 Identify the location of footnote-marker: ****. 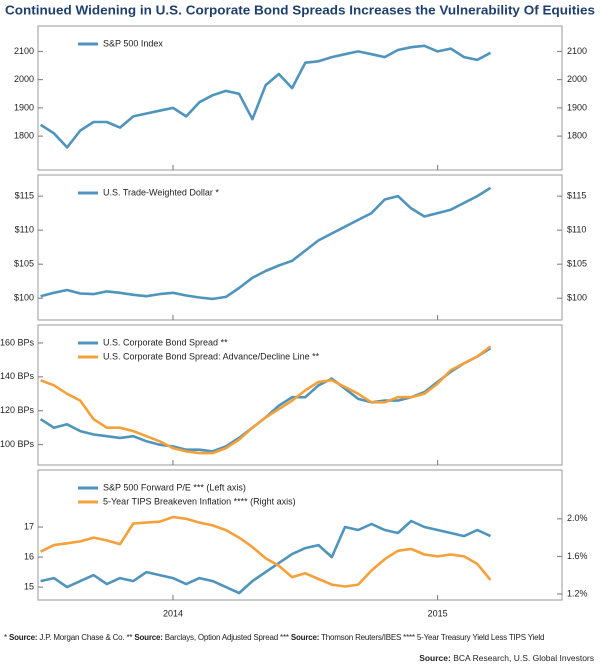
(409, 637).